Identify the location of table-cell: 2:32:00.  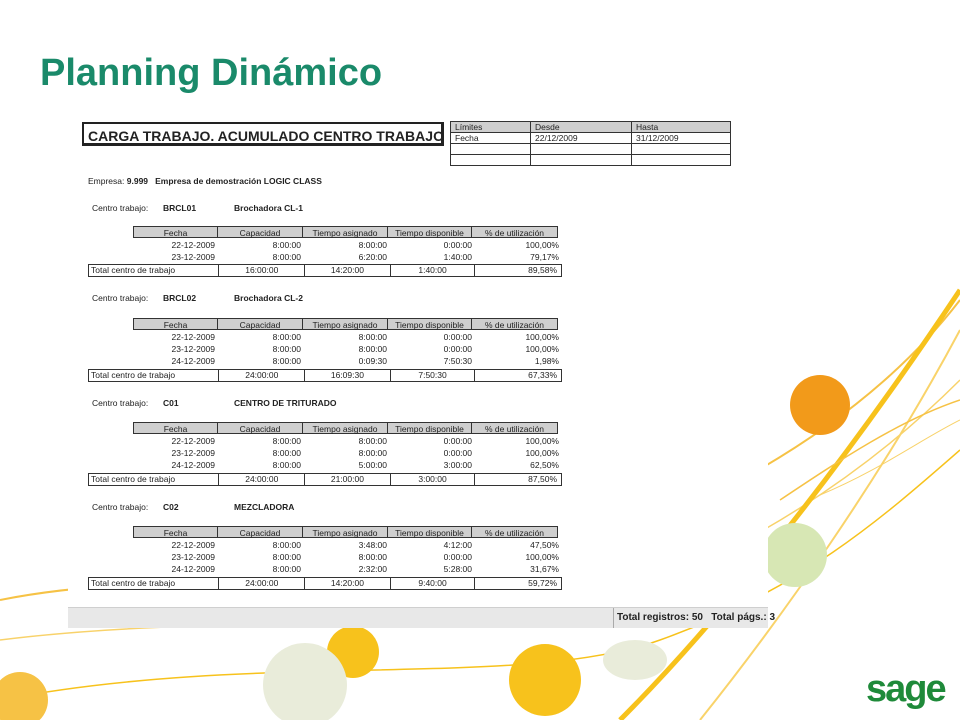
(372, 569).